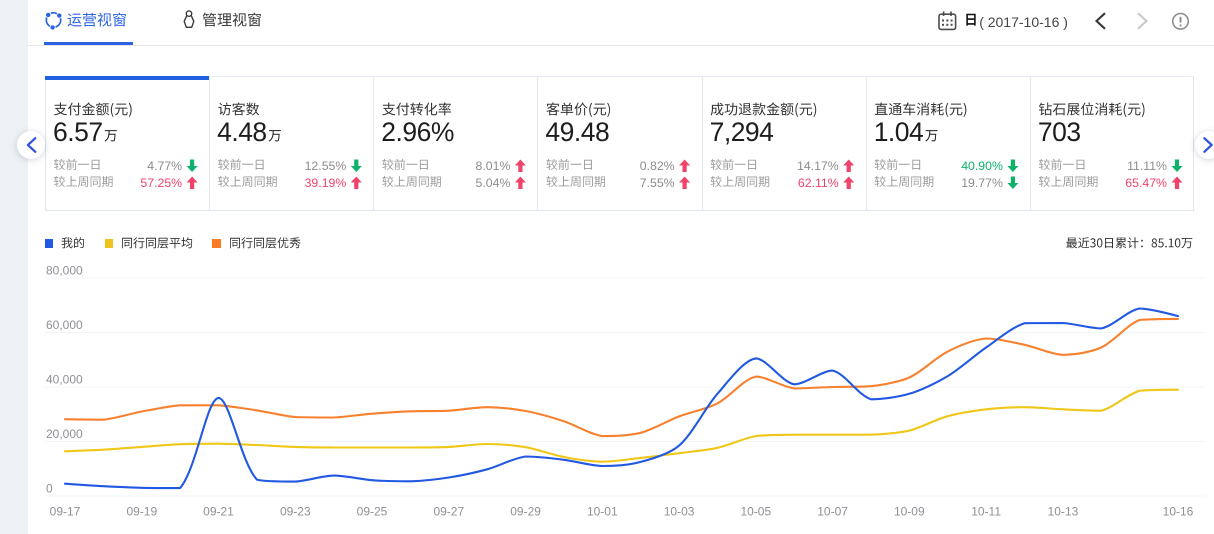  What do you see at coordinates (525, 512) in the screenshot?
I see `svg-text: 09-29` at bounding box center [525, 512].